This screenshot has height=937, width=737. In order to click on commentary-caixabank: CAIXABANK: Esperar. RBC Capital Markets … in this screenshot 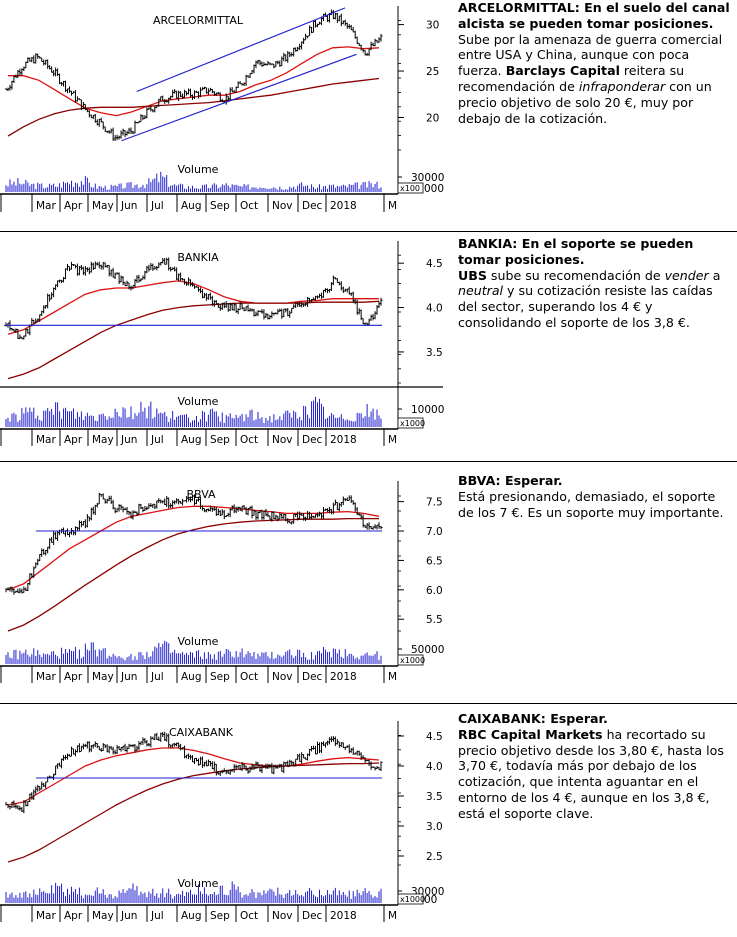, I will do `click(595, 766)`.